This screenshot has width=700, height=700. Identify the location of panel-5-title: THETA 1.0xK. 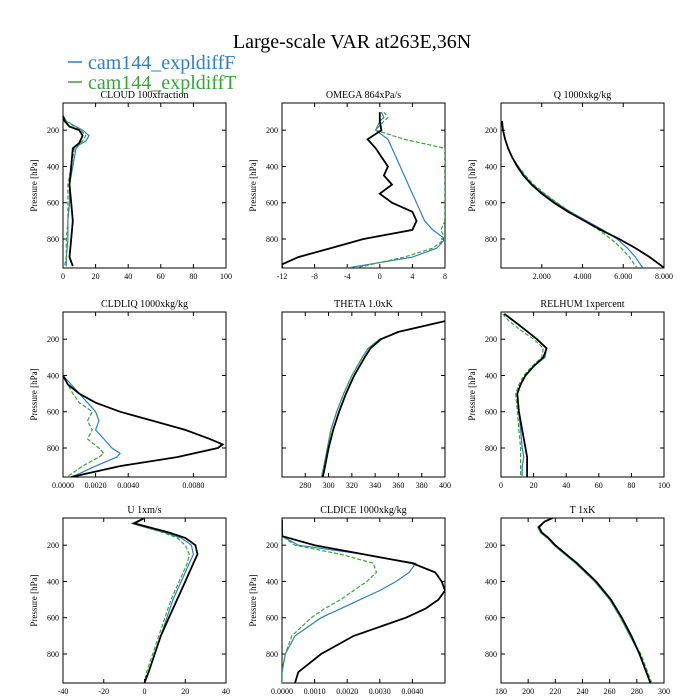
(363, 304).